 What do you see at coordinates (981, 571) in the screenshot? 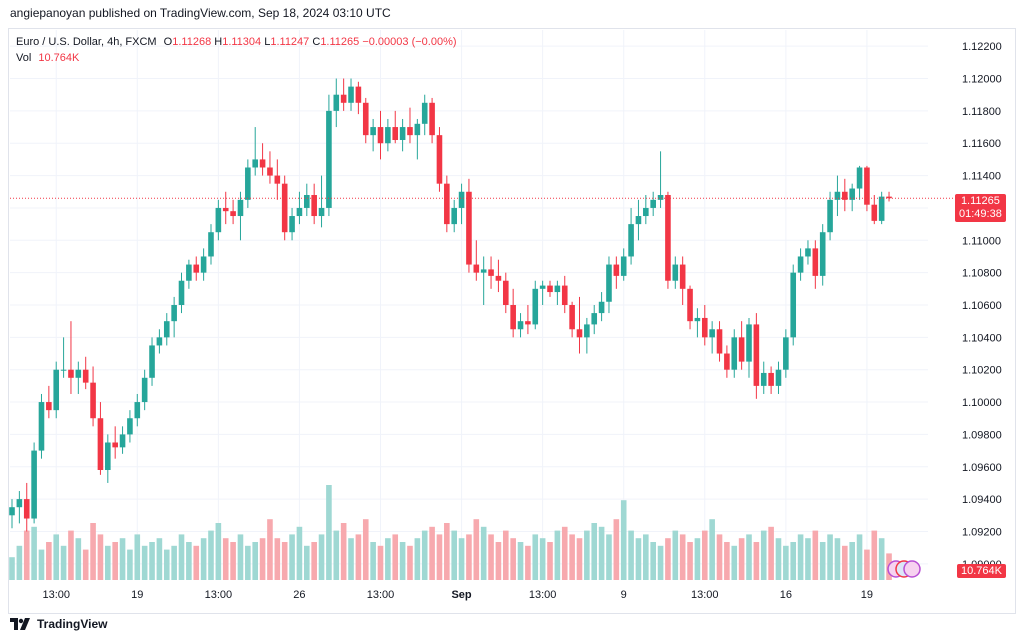
I see `volume-tag: 10.764K` at bounding box center [981, 571].